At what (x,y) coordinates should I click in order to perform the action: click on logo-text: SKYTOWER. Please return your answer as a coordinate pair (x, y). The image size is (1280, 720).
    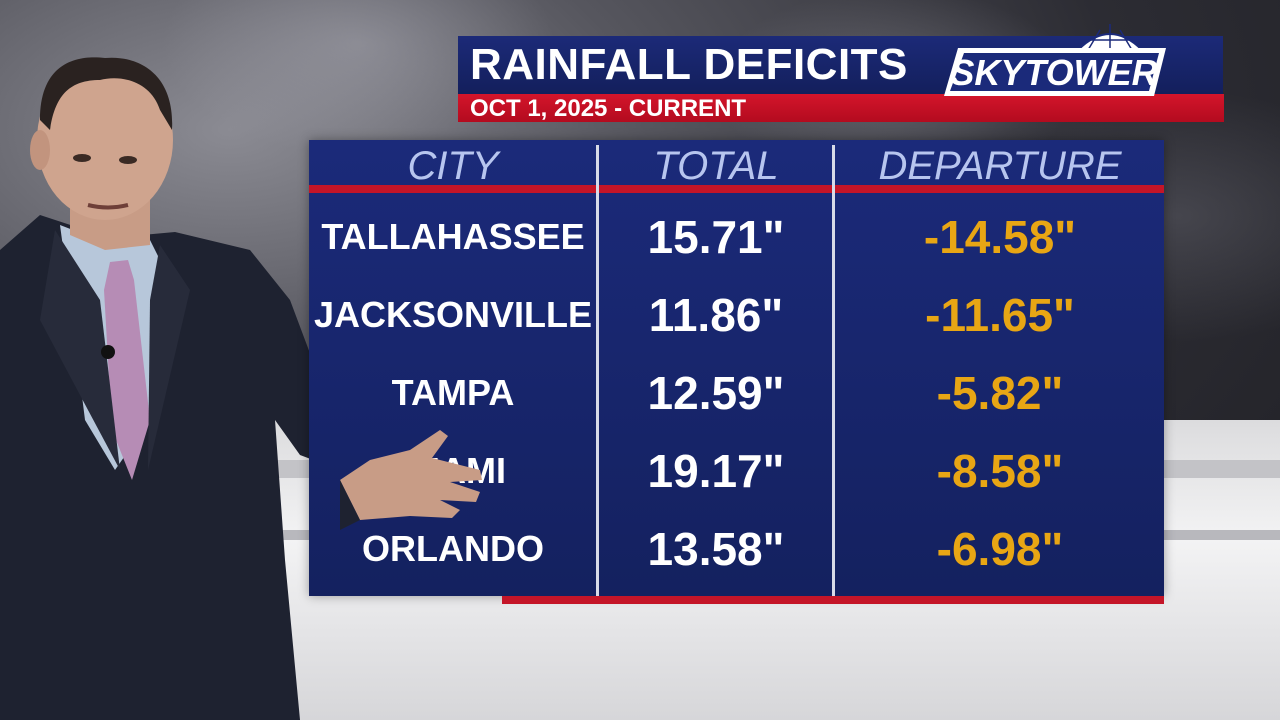
    Looking at the image, I should click on (1053, 72).